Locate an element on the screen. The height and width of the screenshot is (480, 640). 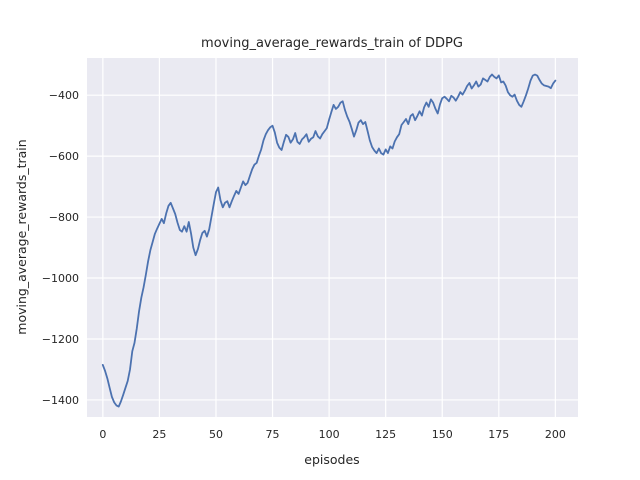
x-tick-label: 100 is located at coordinates (329, 434).